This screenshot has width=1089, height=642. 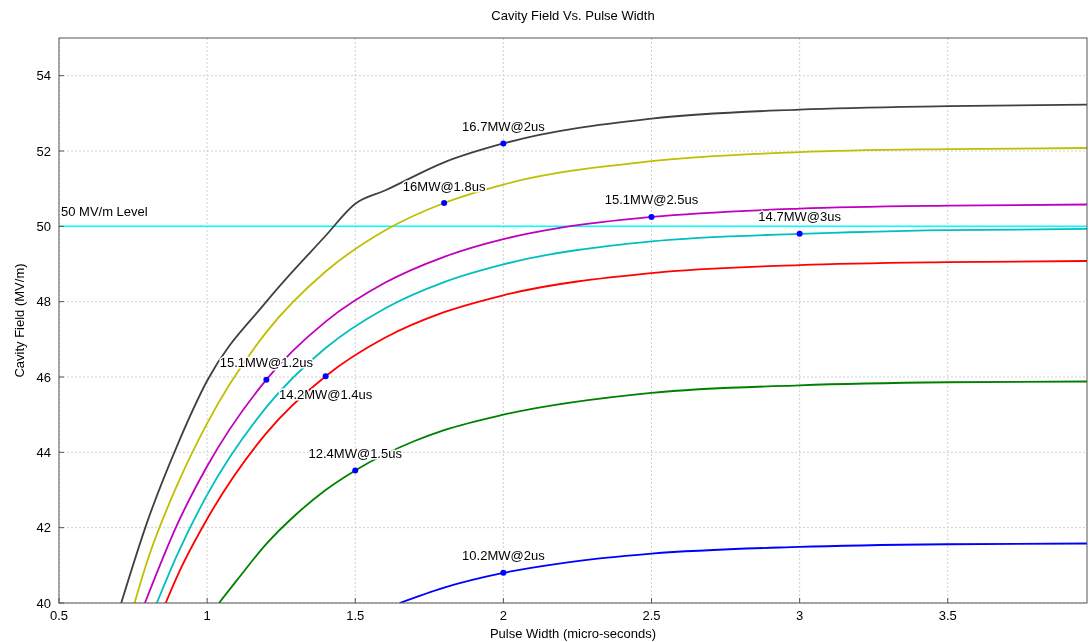 What do you see at coordinates (947, 615) in the screenshot?
I see `x-tick-label: 3.5` at bounding box center [947, 615].